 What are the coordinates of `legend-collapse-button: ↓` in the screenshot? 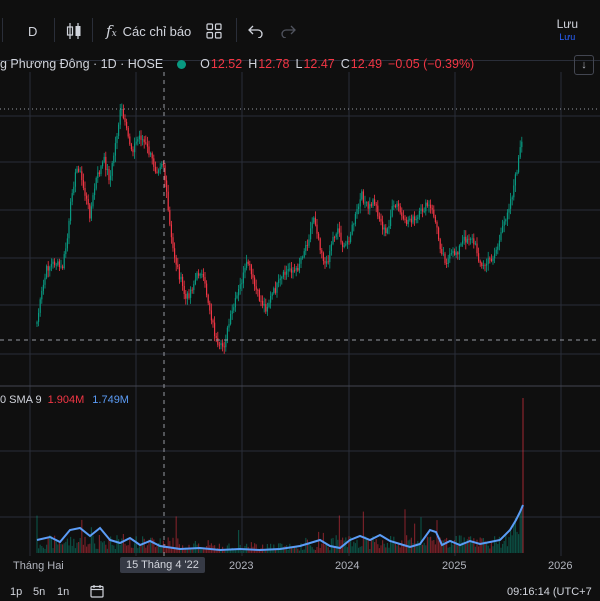 It's located at (584, 65).